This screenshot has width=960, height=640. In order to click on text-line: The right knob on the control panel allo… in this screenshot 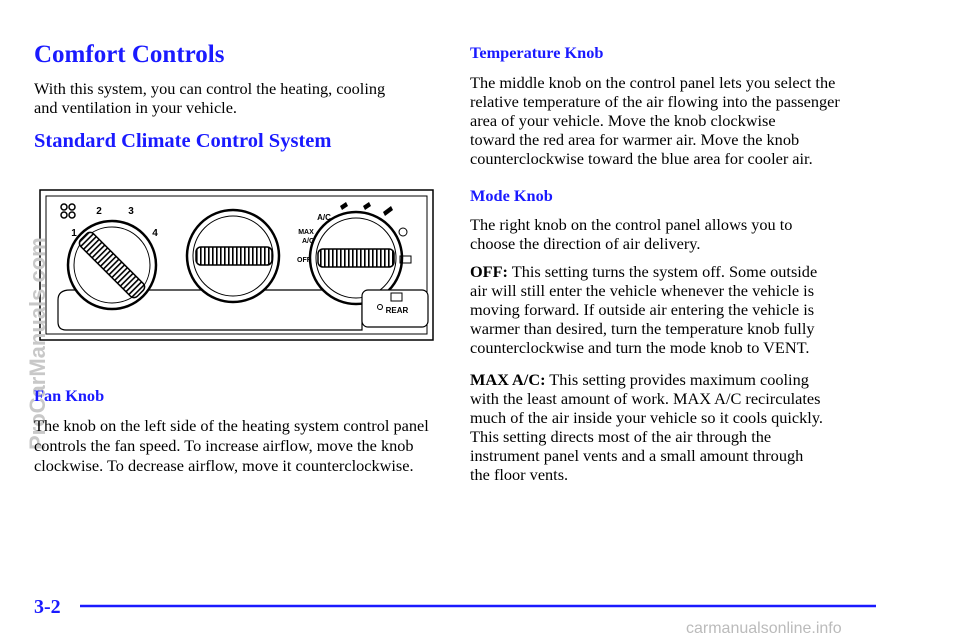, I will do `click(631, 224)`.